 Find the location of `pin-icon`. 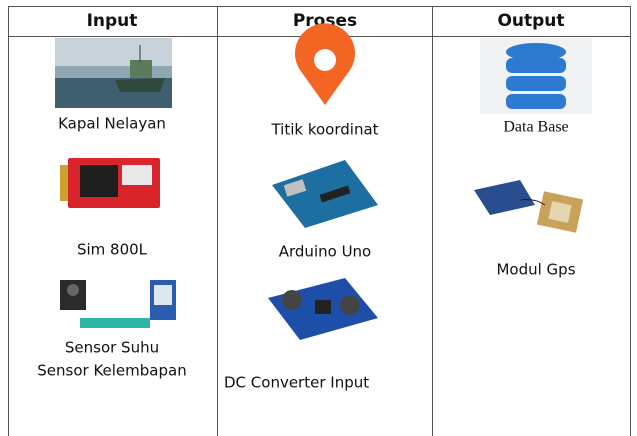

pin-icon is located at coordinates (325, 64).